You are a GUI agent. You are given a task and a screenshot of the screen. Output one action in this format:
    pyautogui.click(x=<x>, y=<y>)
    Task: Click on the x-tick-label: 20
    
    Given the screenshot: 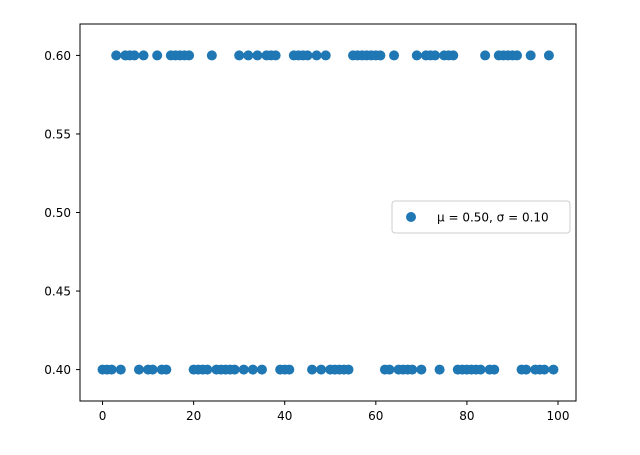 What is the action you would take?
    pyautogui.click(x=193, y=416)
    